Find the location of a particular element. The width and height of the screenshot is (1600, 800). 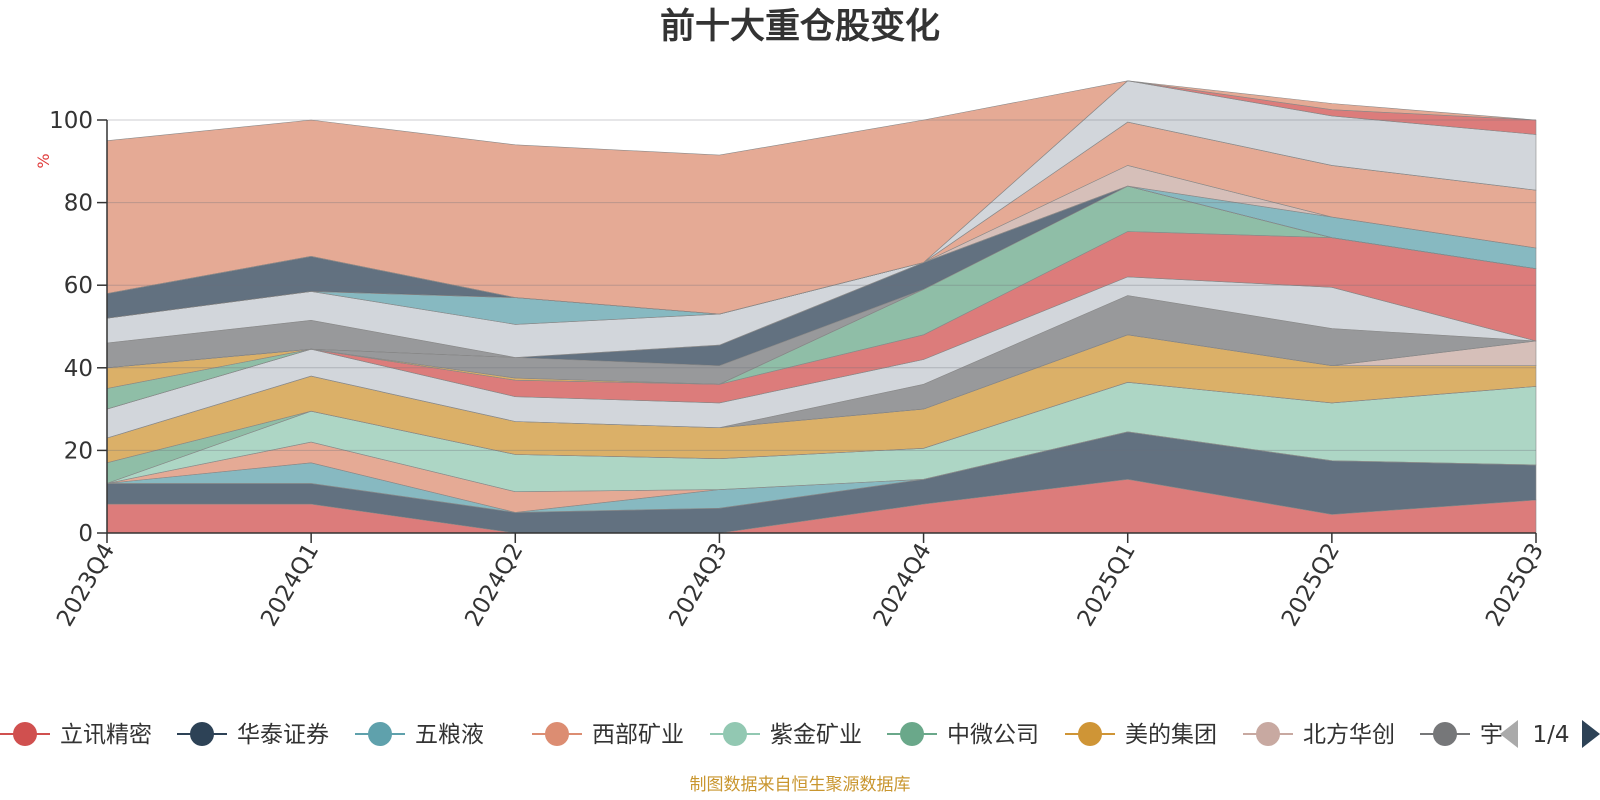

y-tick-label-100: 100 is located at coordinates (71, 121).